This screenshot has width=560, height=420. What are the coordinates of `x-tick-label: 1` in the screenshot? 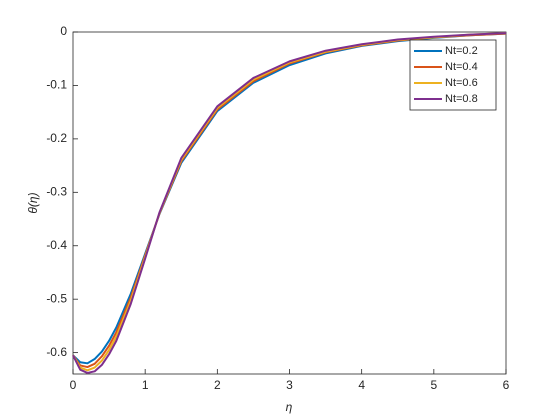 It's located at (145, 385).